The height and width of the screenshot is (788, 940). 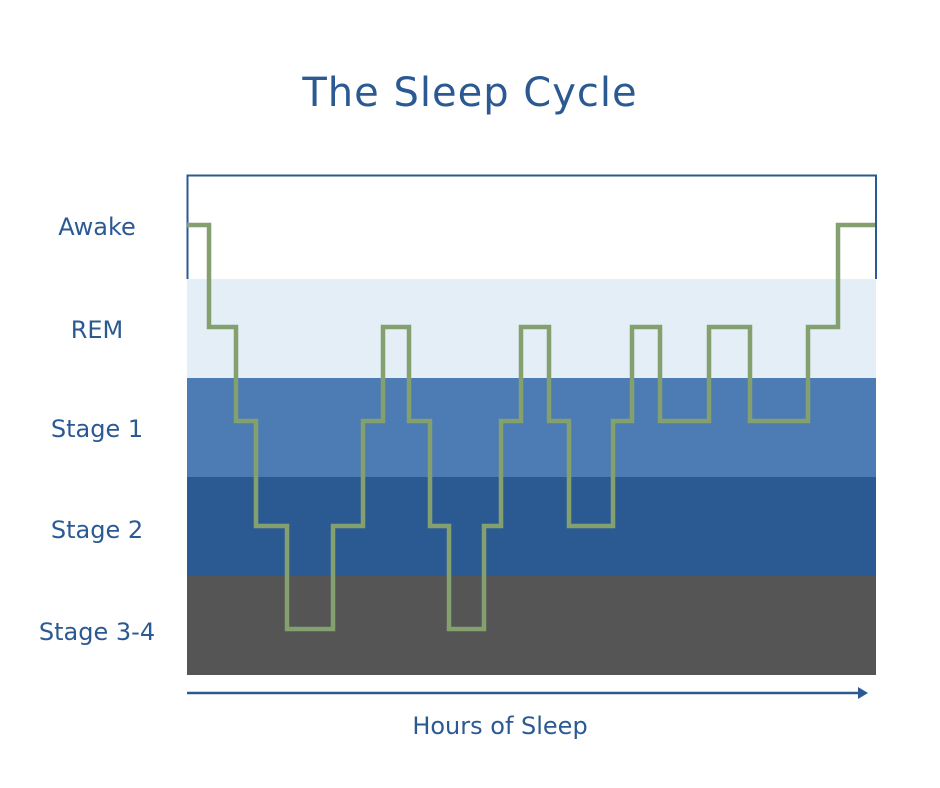 I want to click on stage-label-stage2: Stage 2, so click(x=97, y=530).